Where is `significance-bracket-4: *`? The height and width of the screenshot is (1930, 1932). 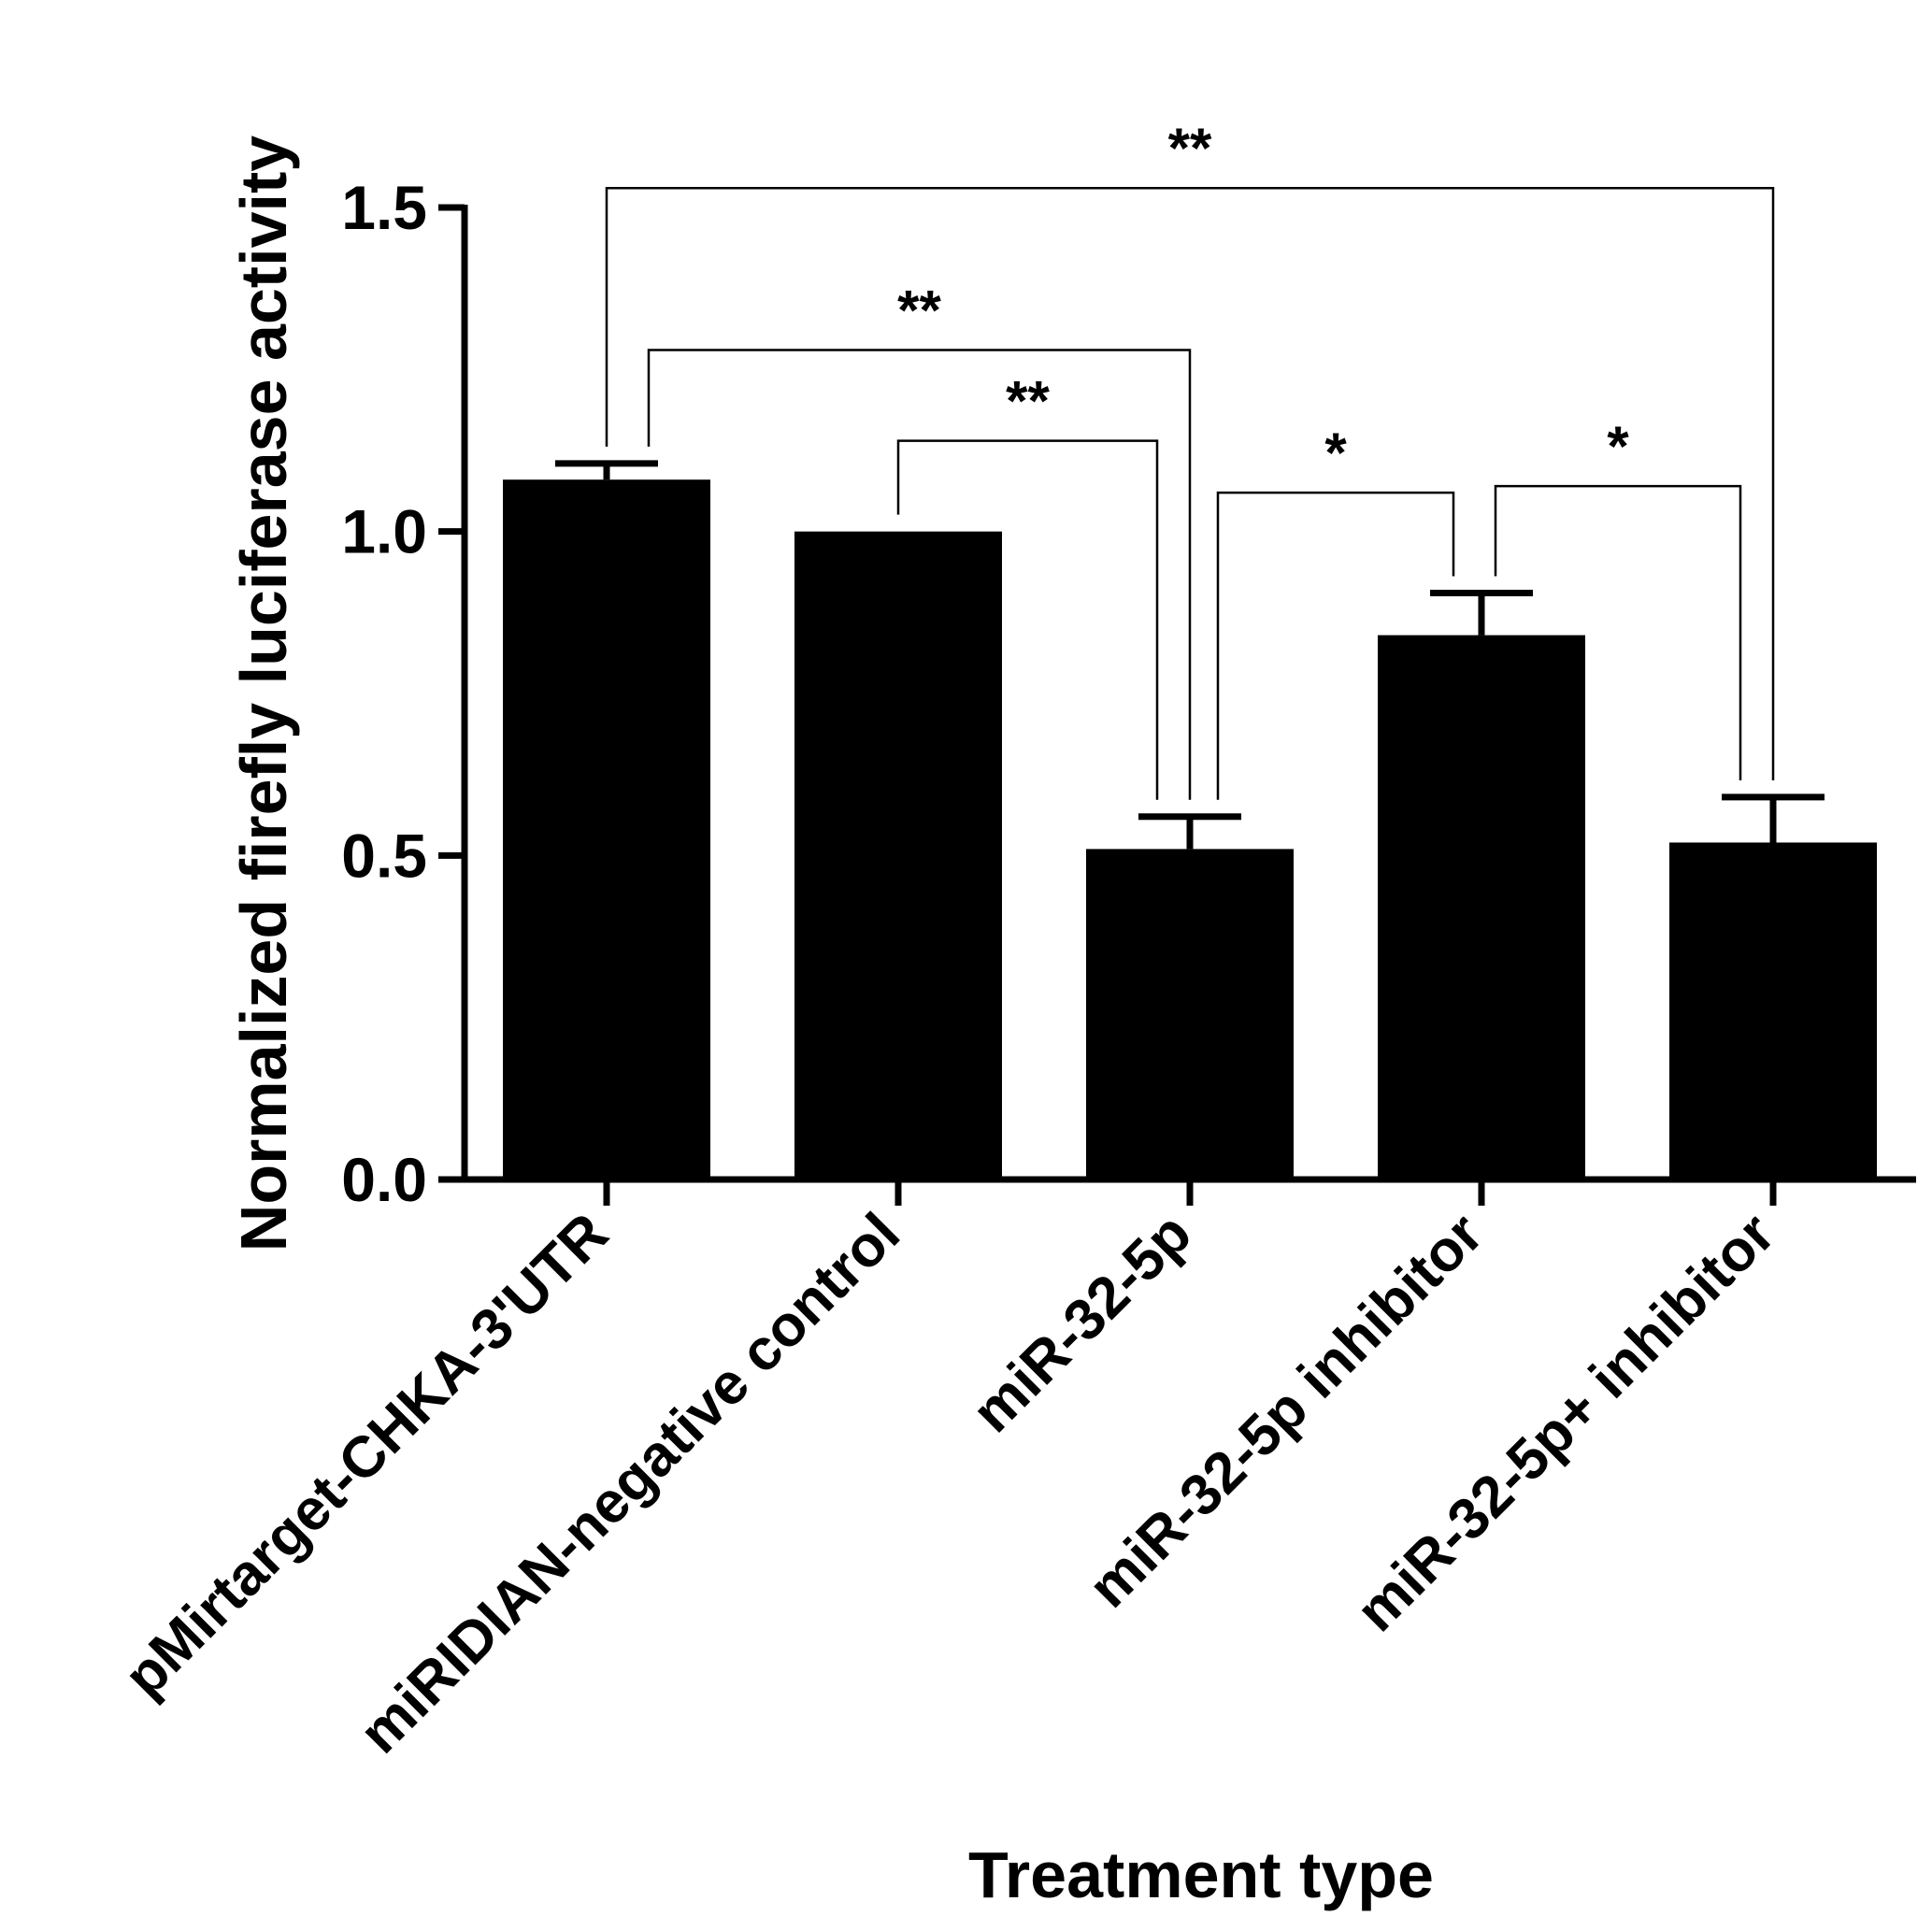 significance-bracket-4: * is located at coordinates (1335, 611).